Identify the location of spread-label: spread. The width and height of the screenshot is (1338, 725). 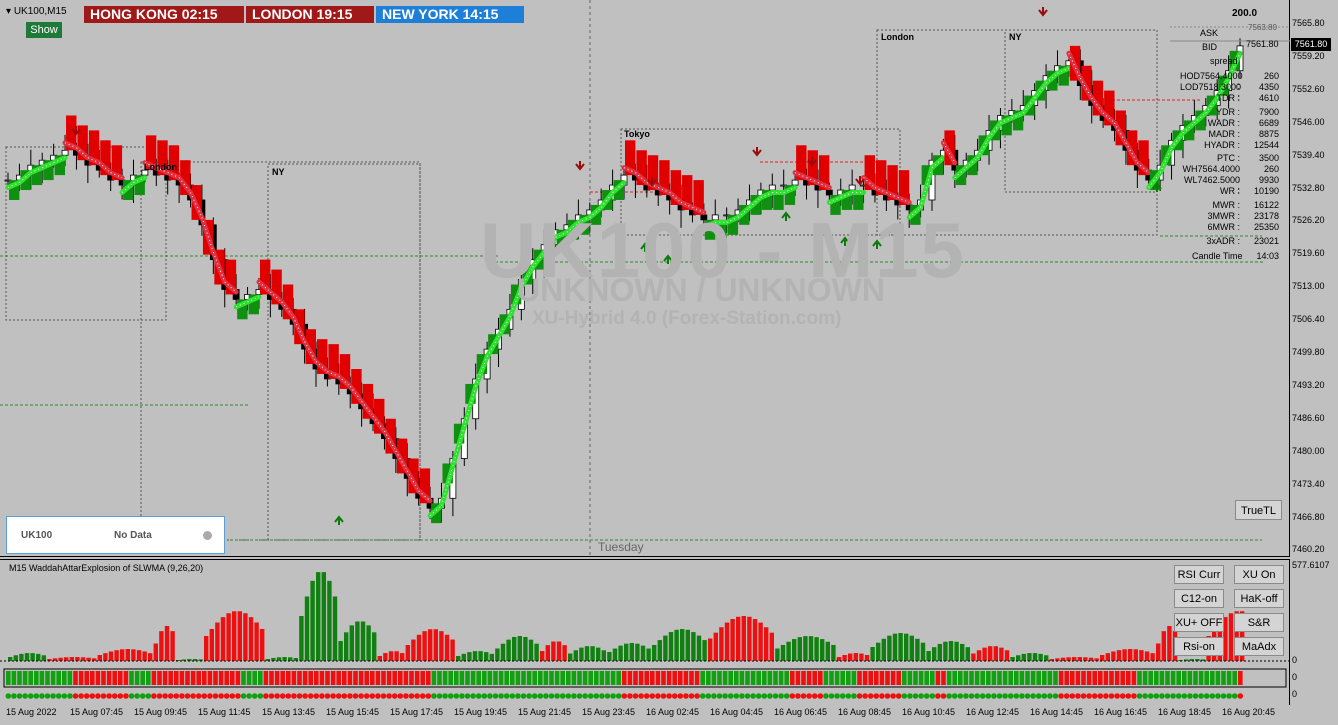
(1224, 61).